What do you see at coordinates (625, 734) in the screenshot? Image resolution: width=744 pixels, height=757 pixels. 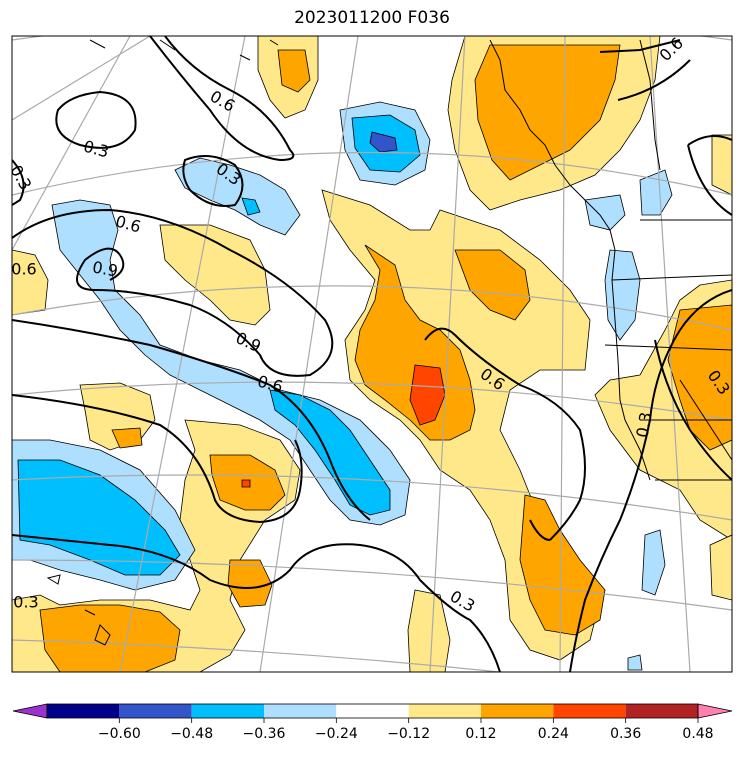 I see `colorbar-tick-label: 0.36` at bounding box center [625, 734].